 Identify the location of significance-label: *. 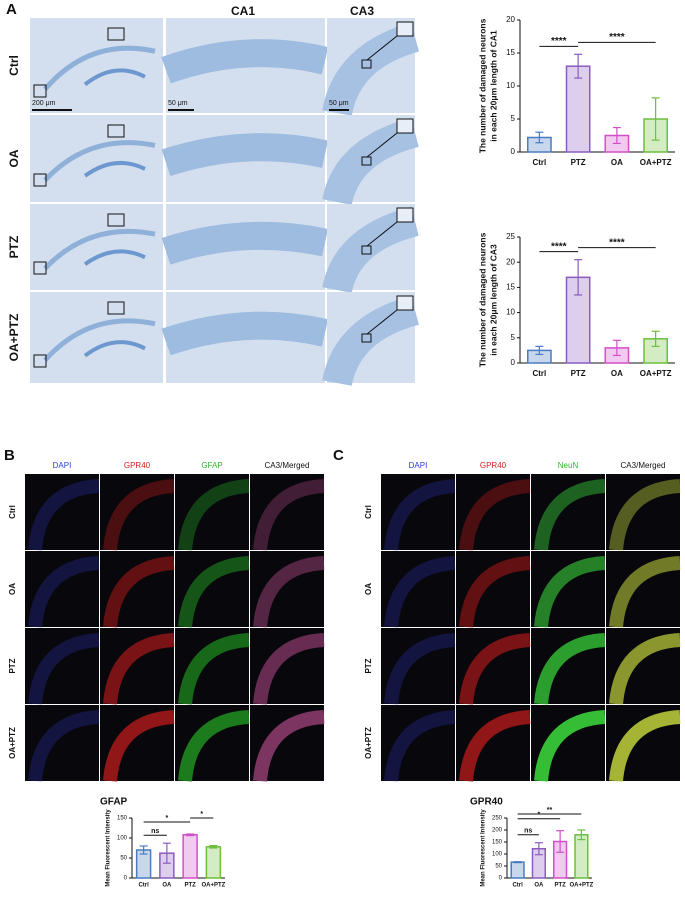
(201, 814).